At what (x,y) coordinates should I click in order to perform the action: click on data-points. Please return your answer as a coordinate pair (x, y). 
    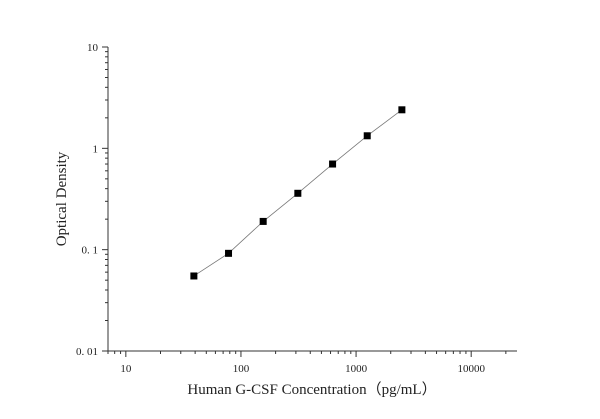
    Looking at the image, I should click on (298, 193).